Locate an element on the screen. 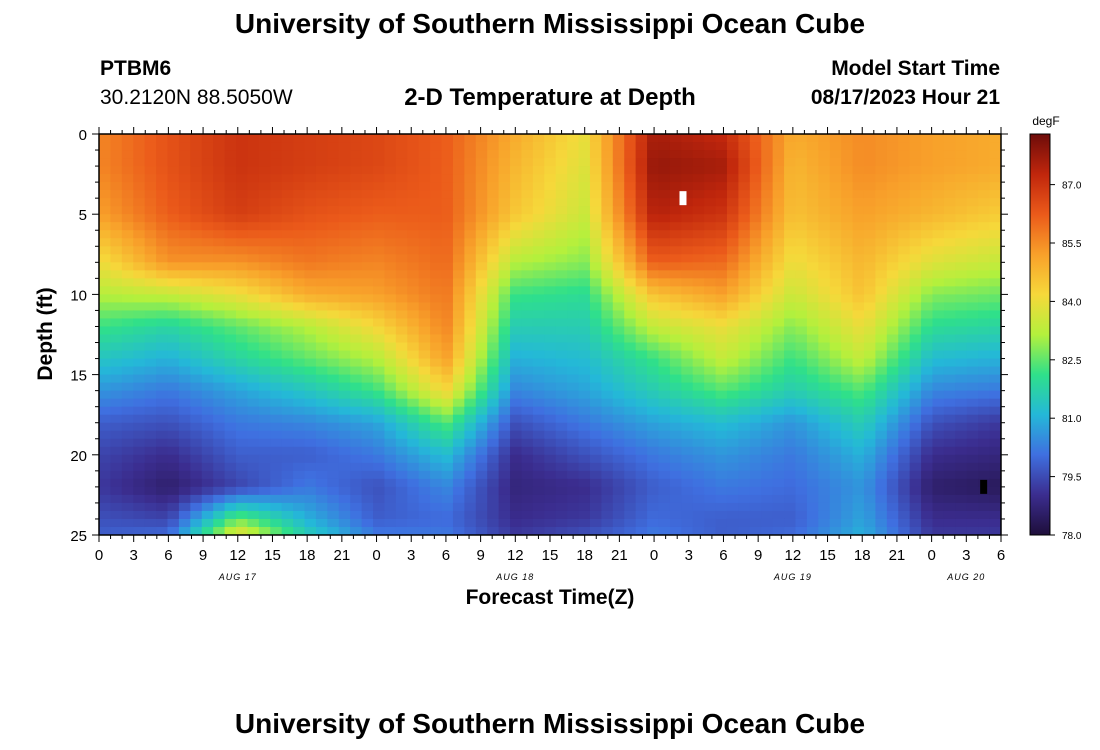 This screenshot has height=750, width=1100. y-tick-label: 10 is located at coordinates (78, 295).